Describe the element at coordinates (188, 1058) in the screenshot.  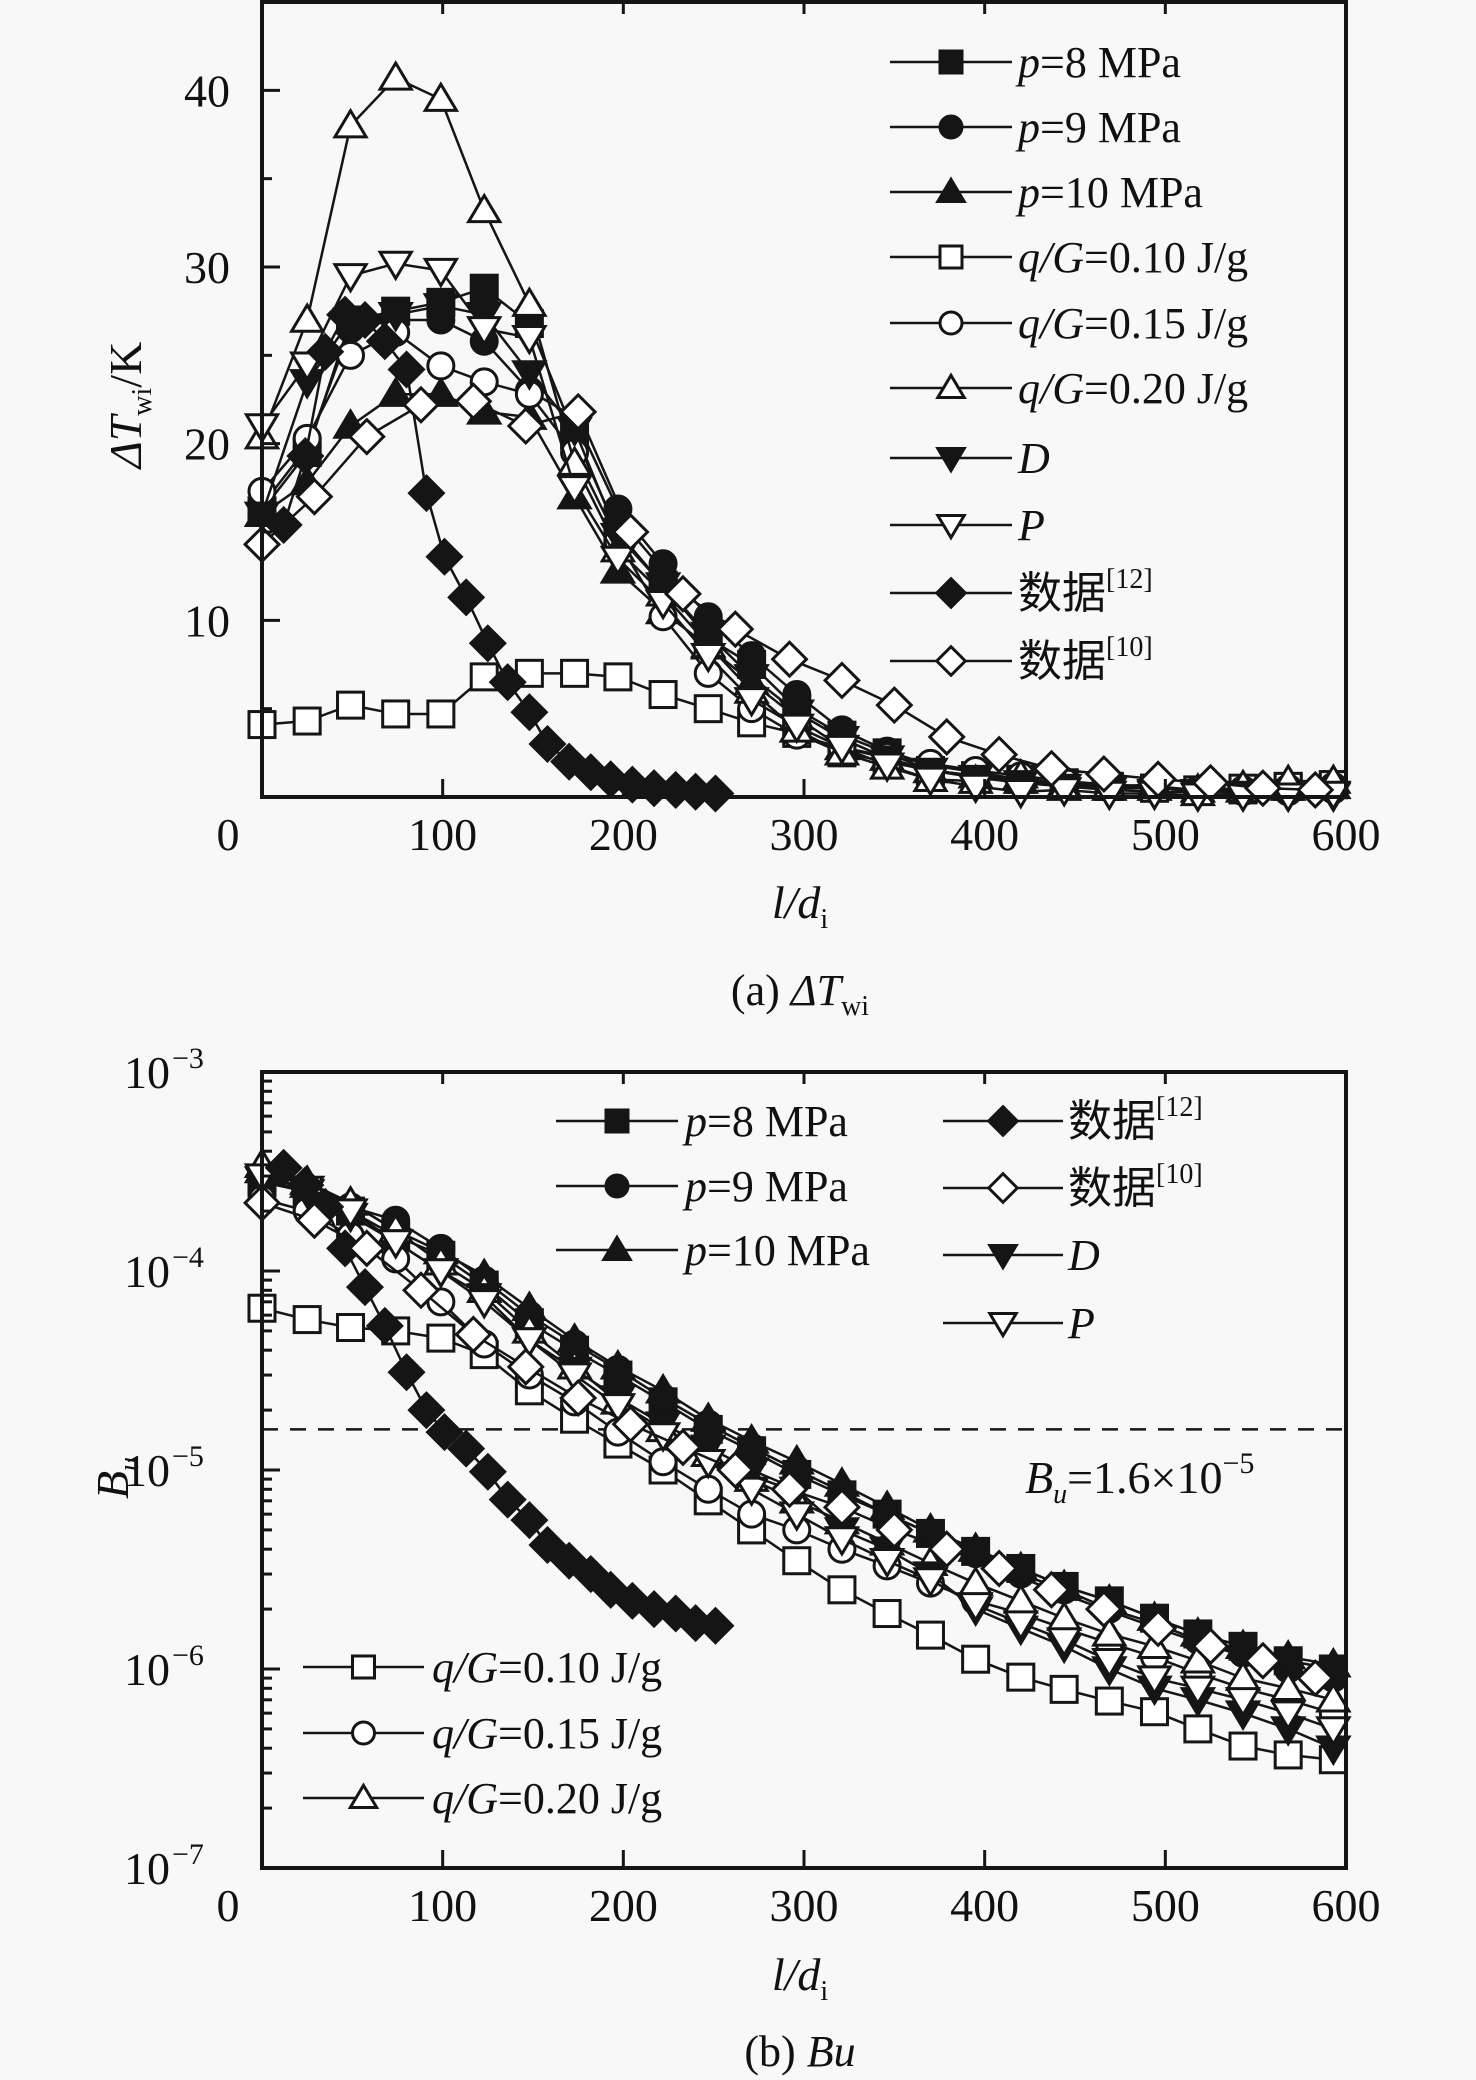
I see `y-tick-label-exponent: −3` at that location.